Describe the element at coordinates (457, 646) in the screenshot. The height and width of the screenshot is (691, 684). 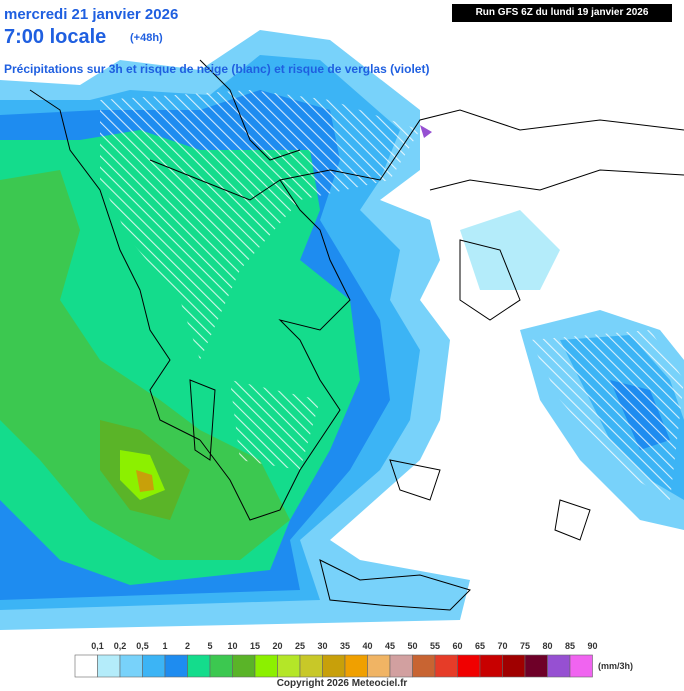
I see `legend-label: 60` at that location.